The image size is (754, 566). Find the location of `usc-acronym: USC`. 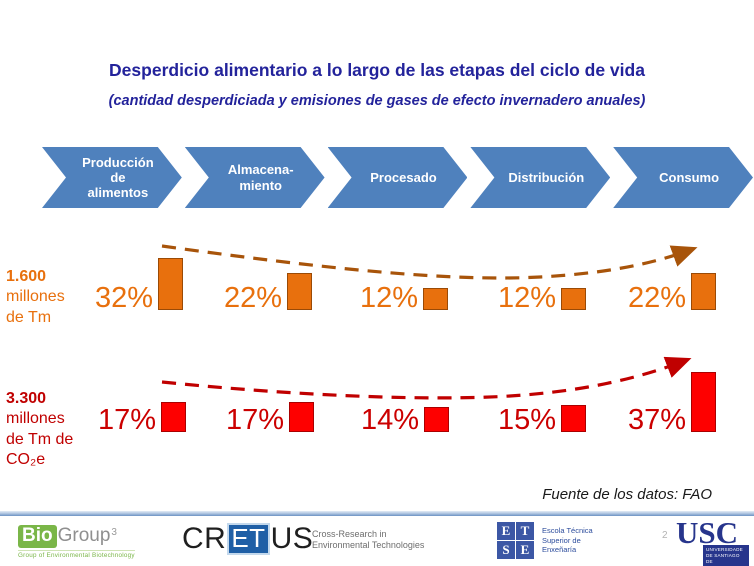

usc-acronym: USC is located at coordinates (707, 532).